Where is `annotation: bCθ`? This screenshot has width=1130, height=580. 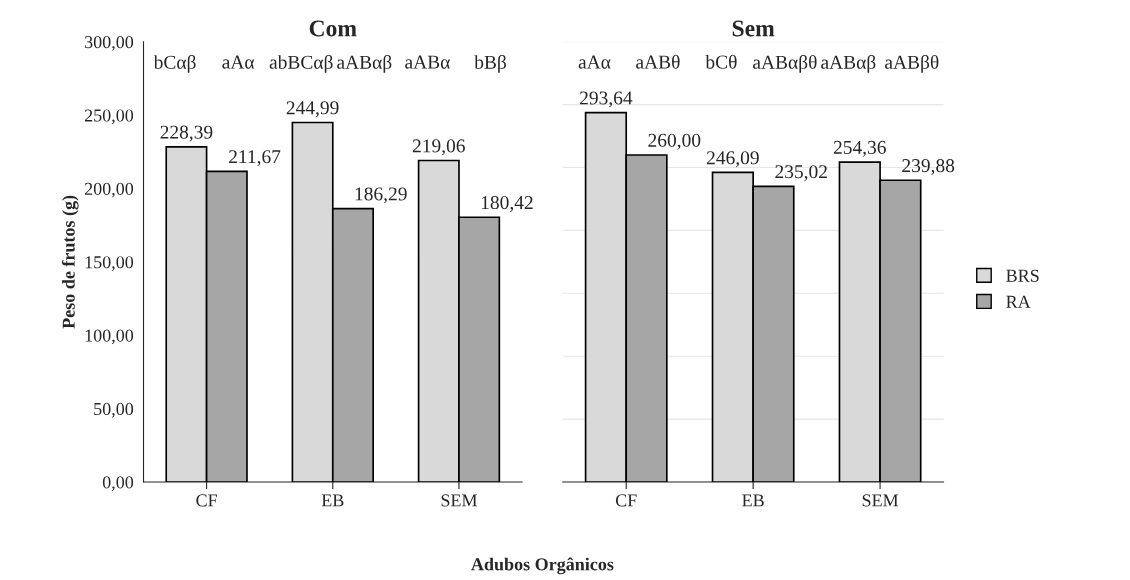 annotation: bCθ is located at coordinates (721, 61).